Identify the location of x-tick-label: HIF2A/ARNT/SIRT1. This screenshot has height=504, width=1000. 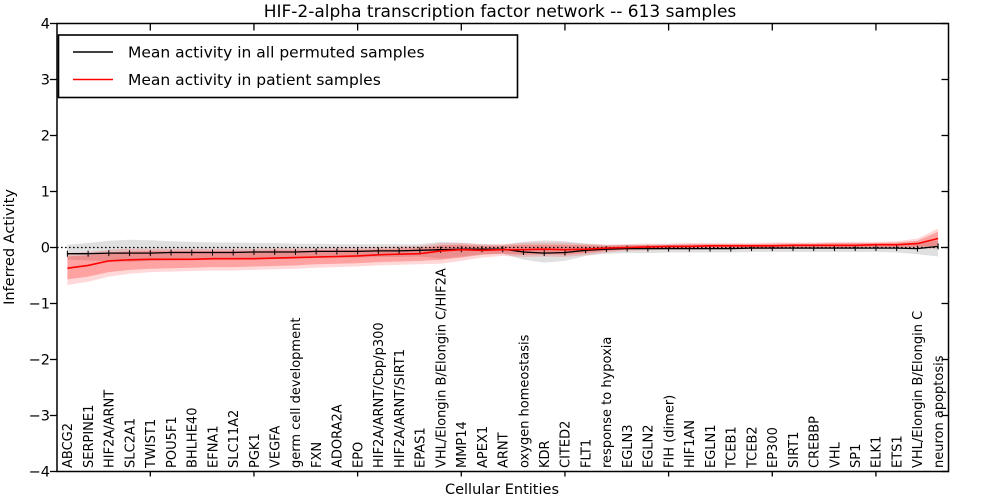
(400, 408).